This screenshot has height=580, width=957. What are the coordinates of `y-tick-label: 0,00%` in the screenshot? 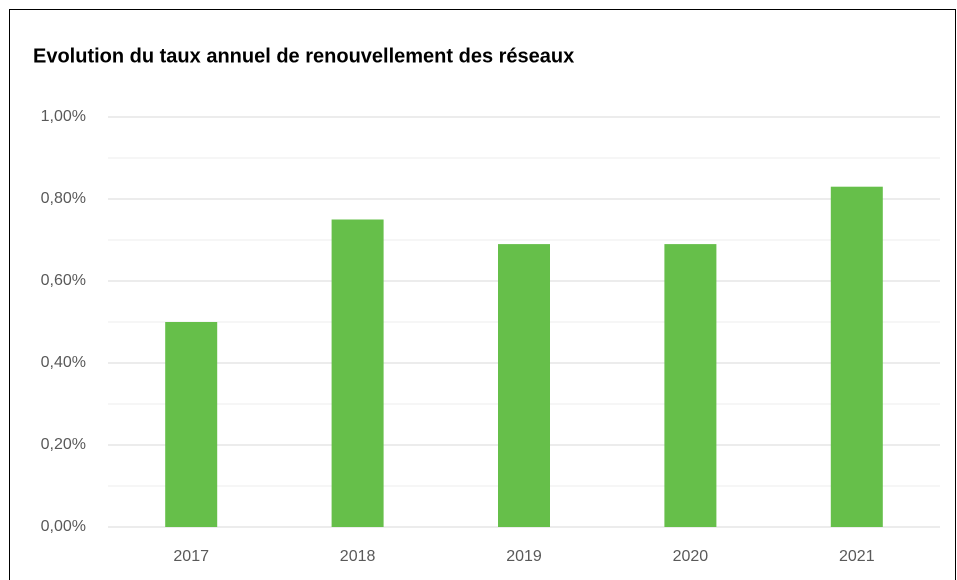 It's located at (63, 526).